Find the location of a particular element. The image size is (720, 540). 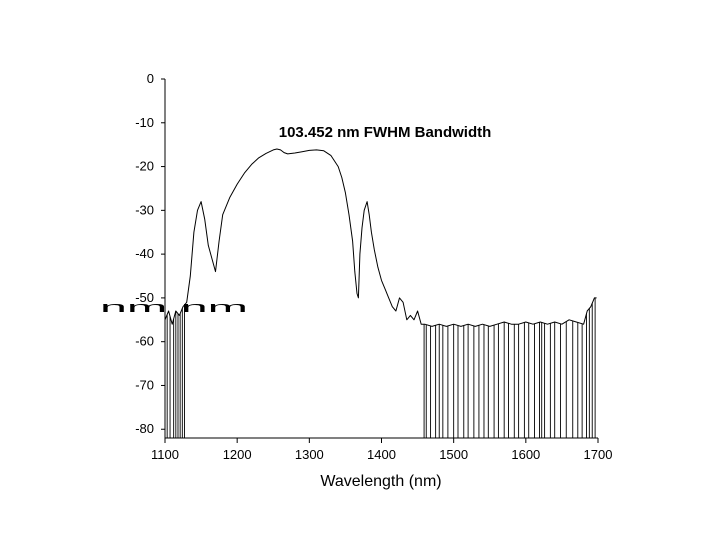

x-tick-label: 1600 is located at coordinates (525, 454).